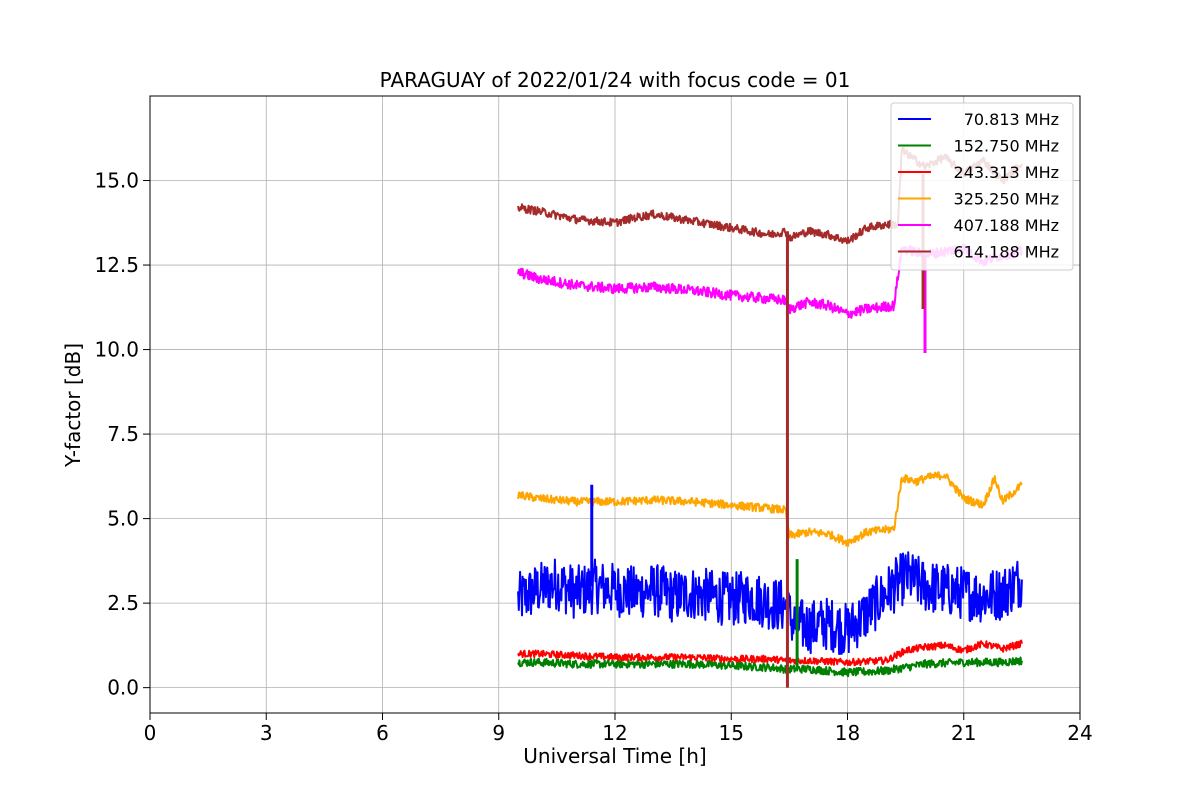 The height and width of the screenshot is (800, 1200). What do you see at coordinates (116, 350) in the screenshot?
I see `y-tick-label: 10.0` at bounding box center [116, 350].